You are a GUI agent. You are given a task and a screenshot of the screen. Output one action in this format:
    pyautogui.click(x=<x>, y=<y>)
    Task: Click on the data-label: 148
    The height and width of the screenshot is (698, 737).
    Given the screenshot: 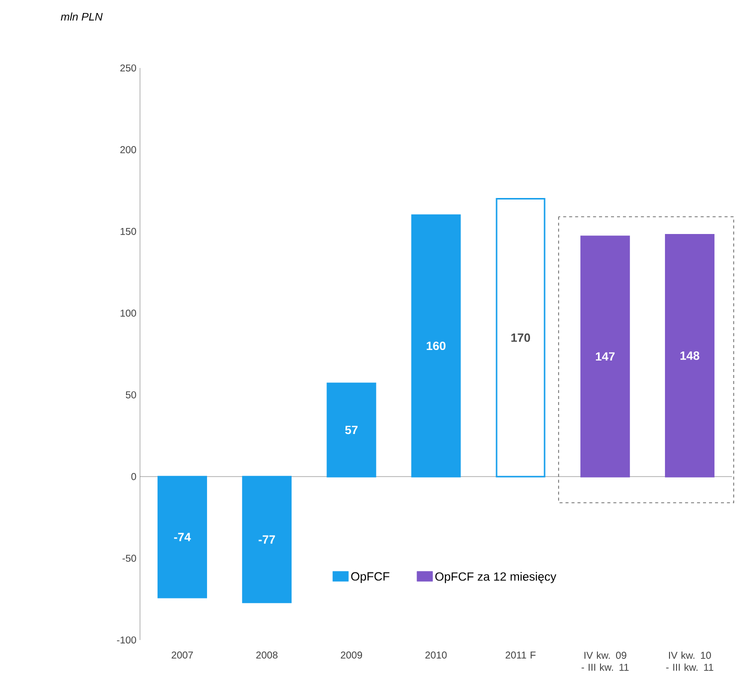 What is the action you would take?
    pyautogui.click(x=690, y=355)
    